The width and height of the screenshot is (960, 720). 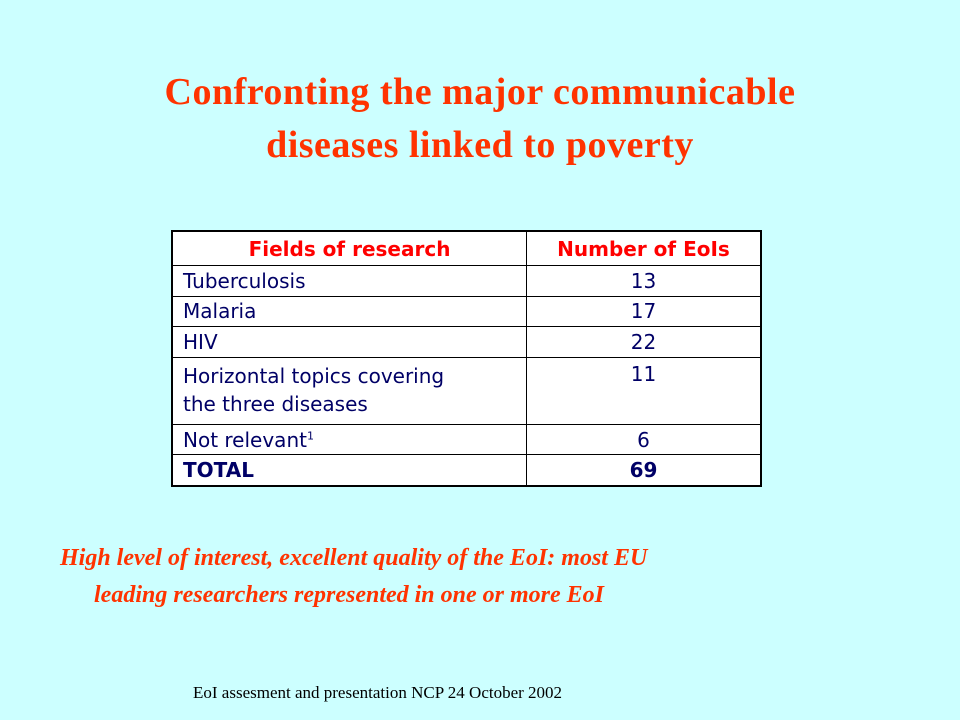 What do you see at coordinates (275, 403) in the screenshot?
I see `row-field-line-2: the three diseases` at bounding box center [275, 403].